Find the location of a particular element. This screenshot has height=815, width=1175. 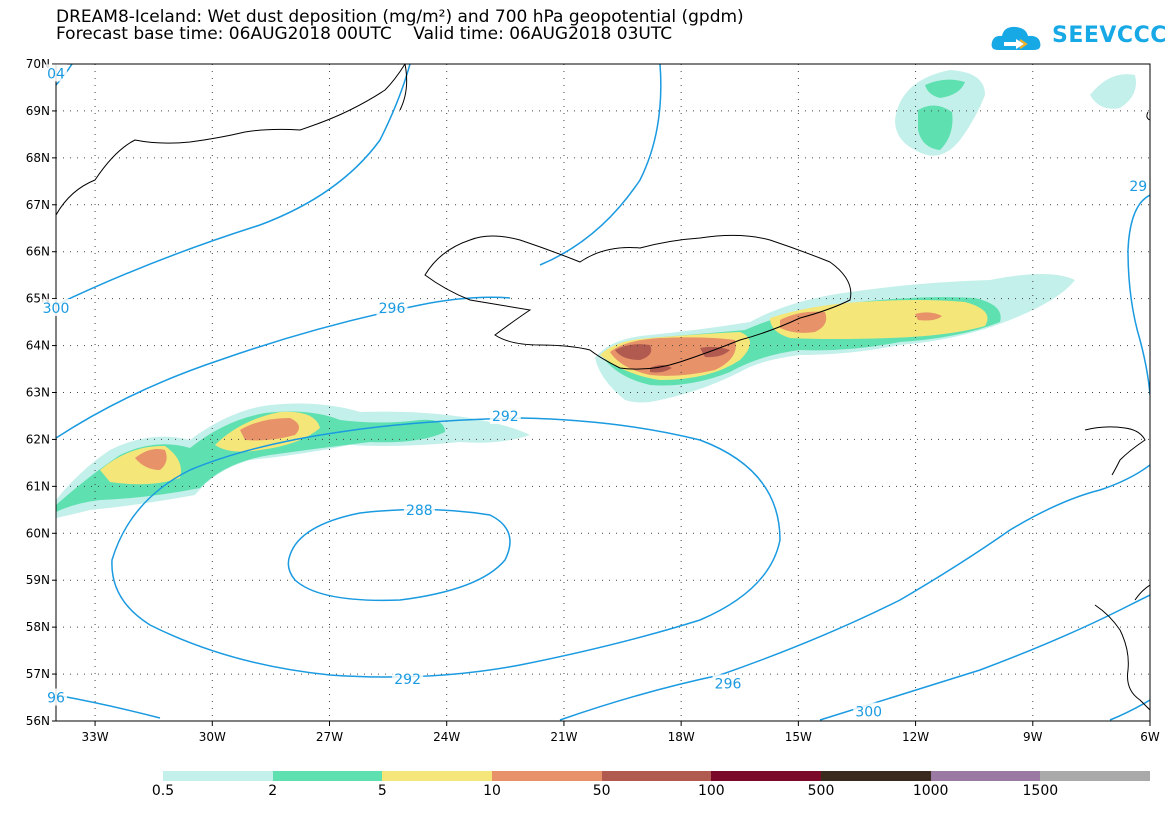

lat-label: 59N is located at coordinates (38, 580).